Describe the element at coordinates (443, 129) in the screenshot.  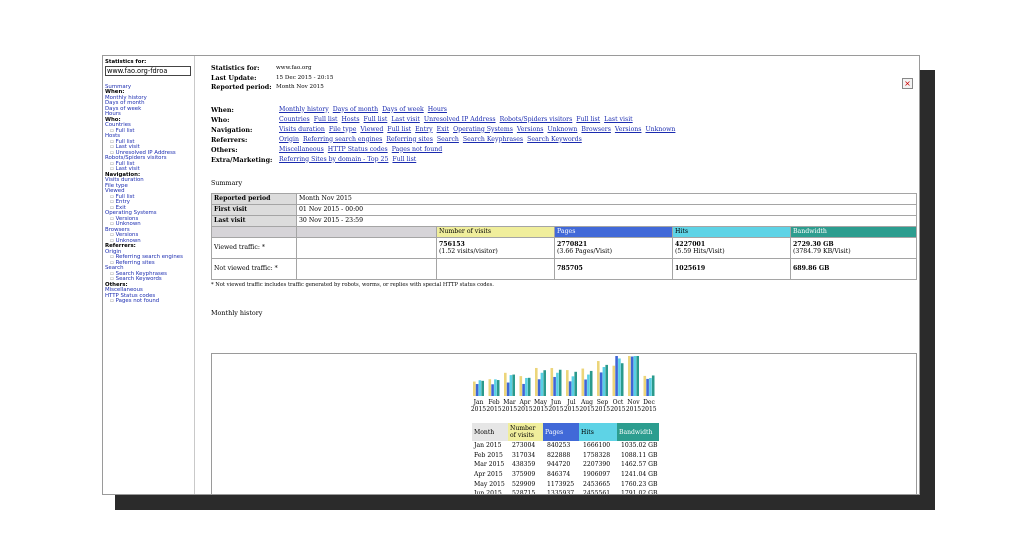
I see `nav-link: Exit` at that location.